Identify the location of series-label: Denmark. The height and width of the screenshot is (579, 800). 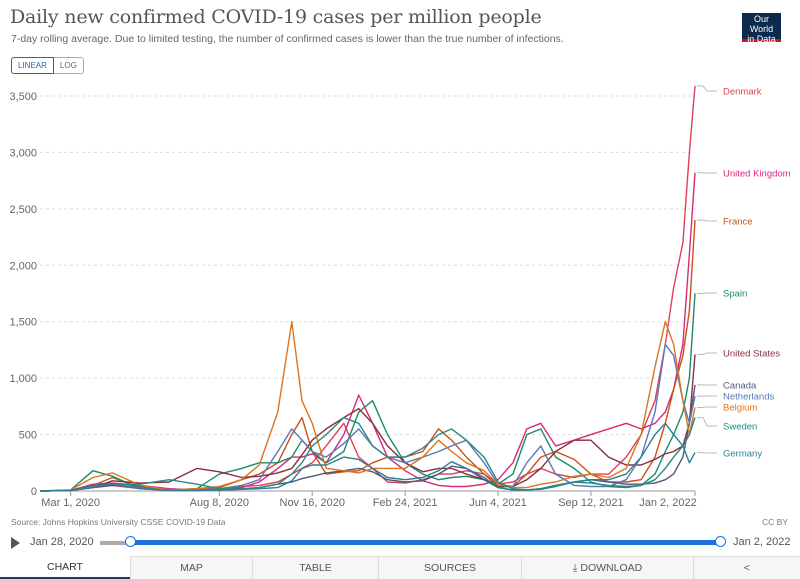
(742, 92).